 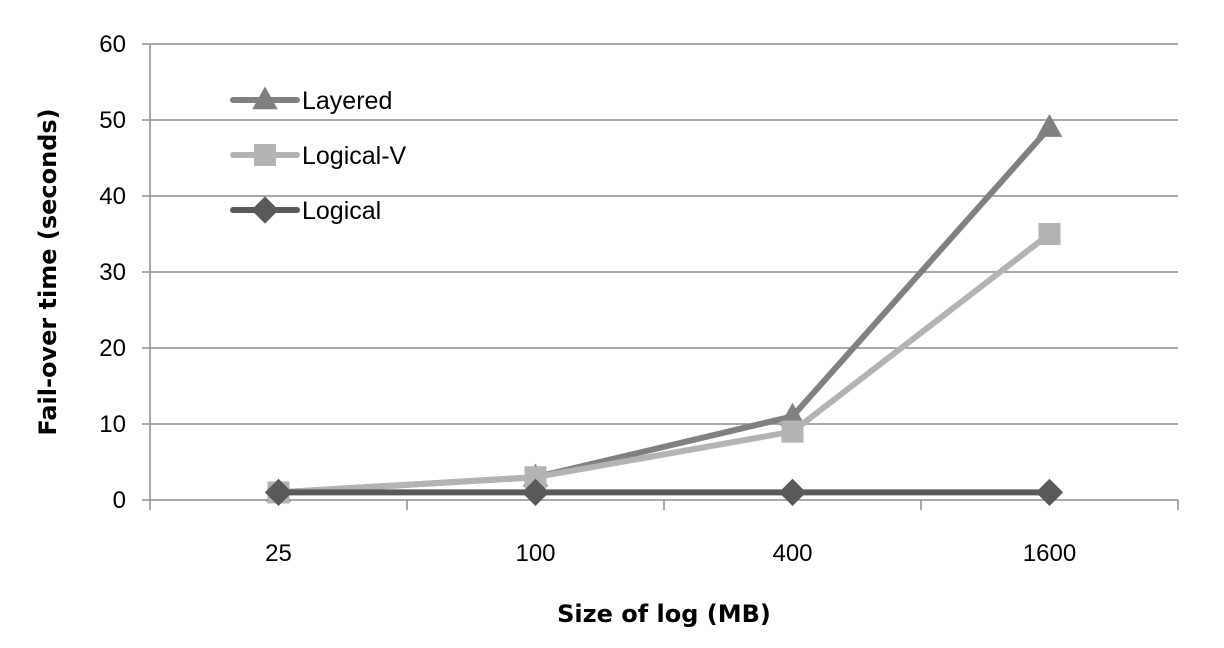 What do you see at coordinates (119, 500) in the screenshot?
I see `y-tick-label: 0` at bounding box center [119, 500].